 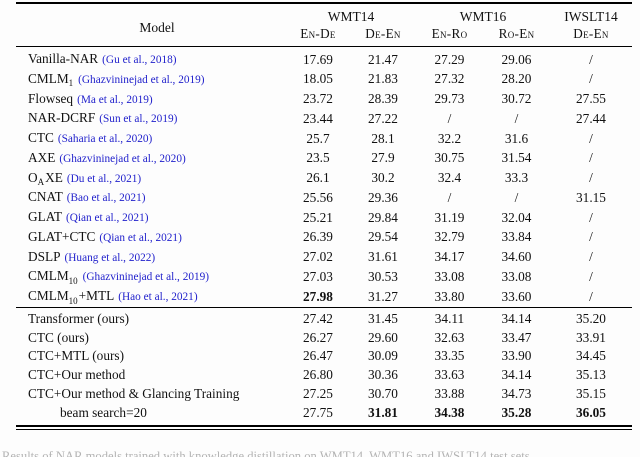 What do you see at coordinates (449, 177) in the screenshot?
I see `metric-value: 32.4` at bounding box center [449, 177].